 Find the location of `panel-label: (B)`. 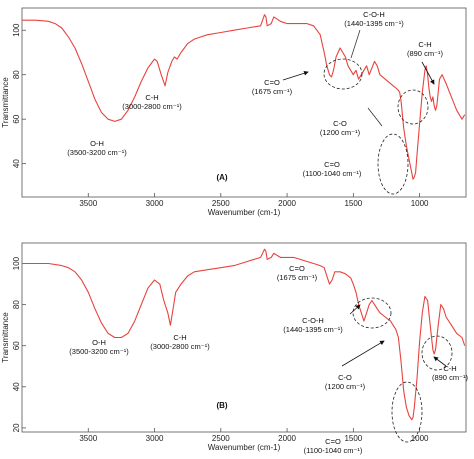

panel-label: (B) is located at coordinates (221, 405).